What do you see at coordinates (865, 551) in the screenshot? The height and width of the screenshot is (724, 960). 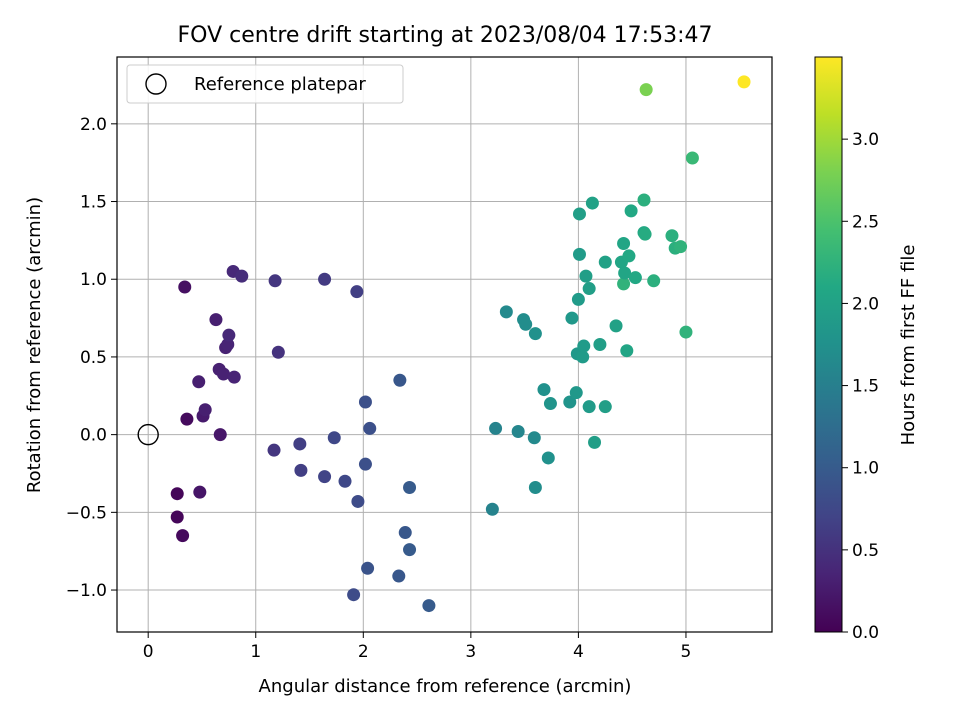 I see `colorbar-tick-label: 0.5` at bounding box center [865, 551].